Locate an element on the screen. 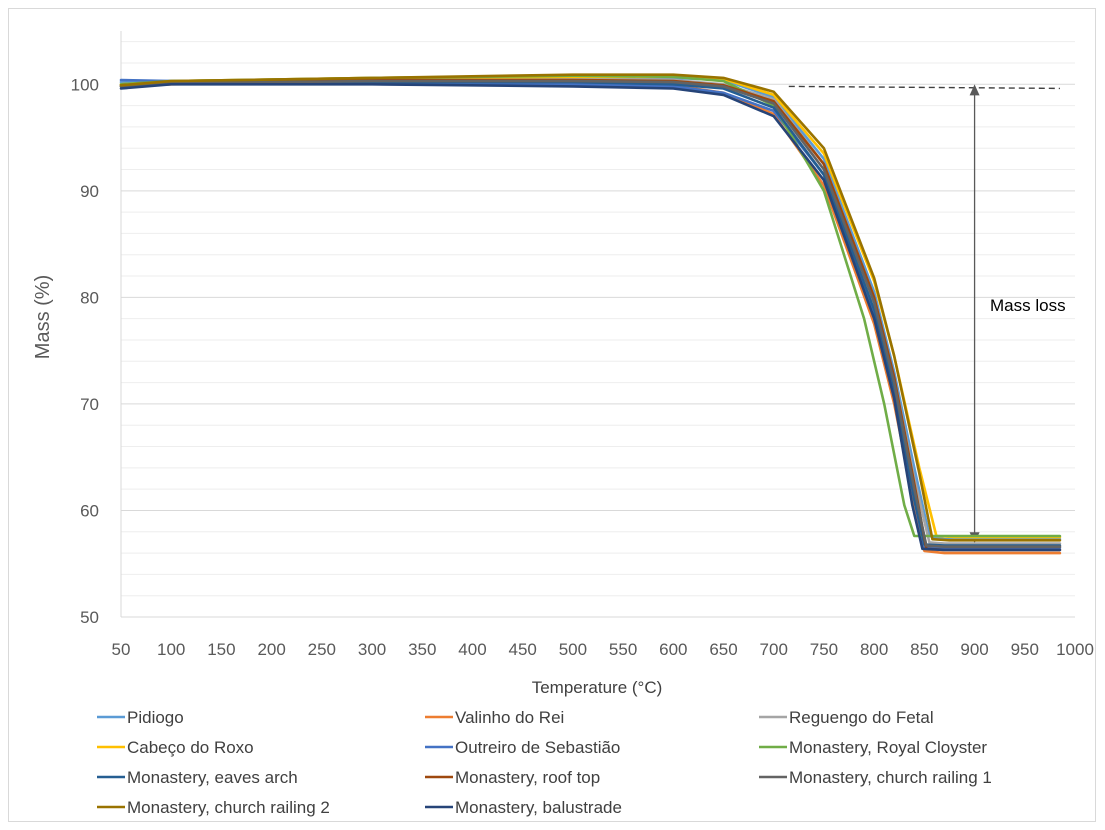 The height and width of the screenshot is (830, 1105). x-tick-label: 150 is located at coordinates (221, 649).